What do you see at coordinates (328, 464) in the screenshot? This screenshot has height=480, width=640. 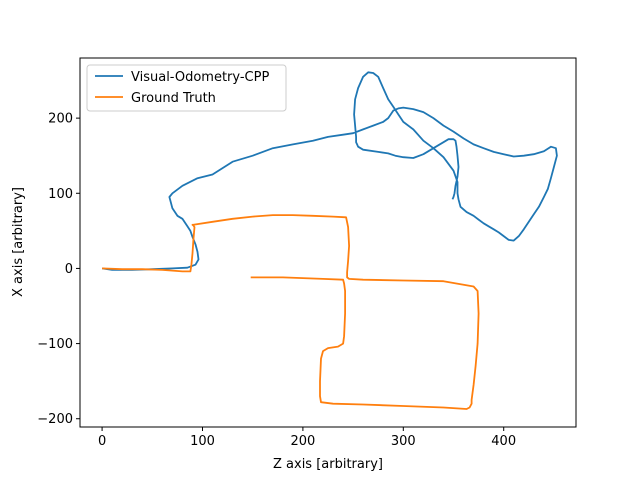 I see `x-axis-label: Z axis [arbitrary]` at bounding box center [328, 464].